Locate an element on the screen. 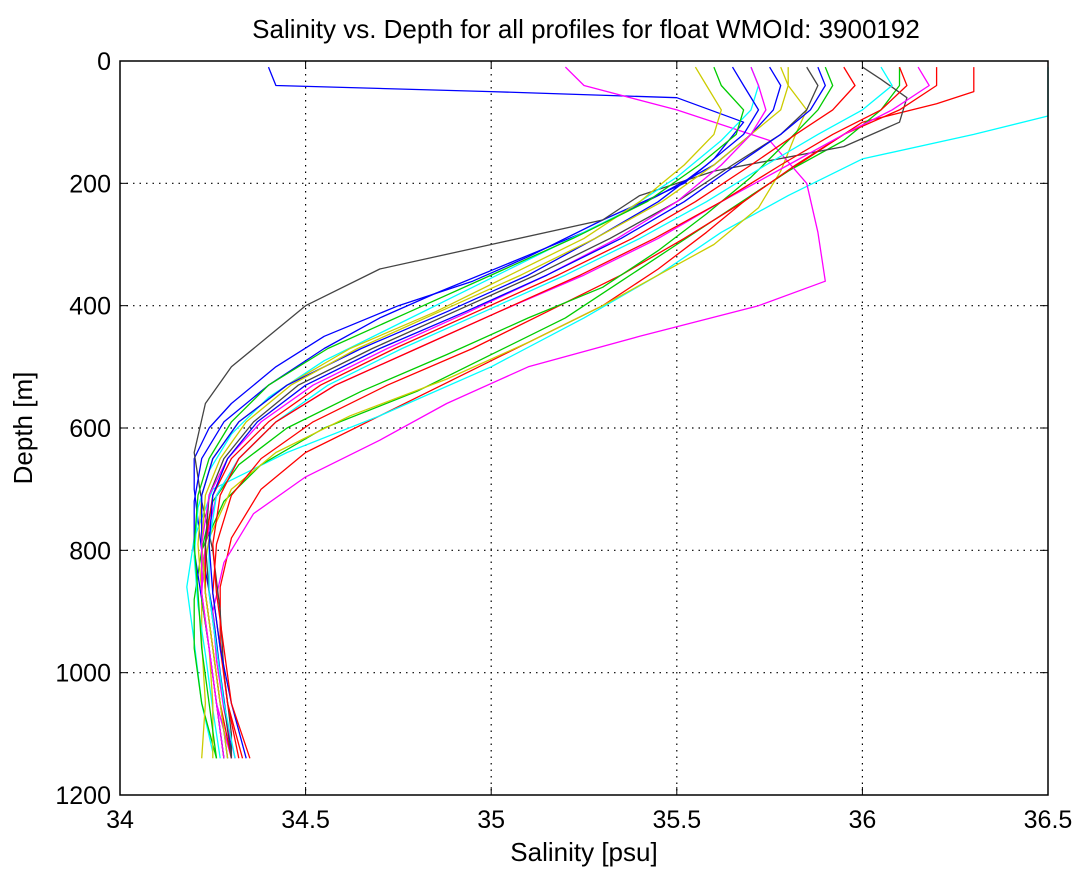  x-tick-label: 35.5 is located at coordinates (676, 820).